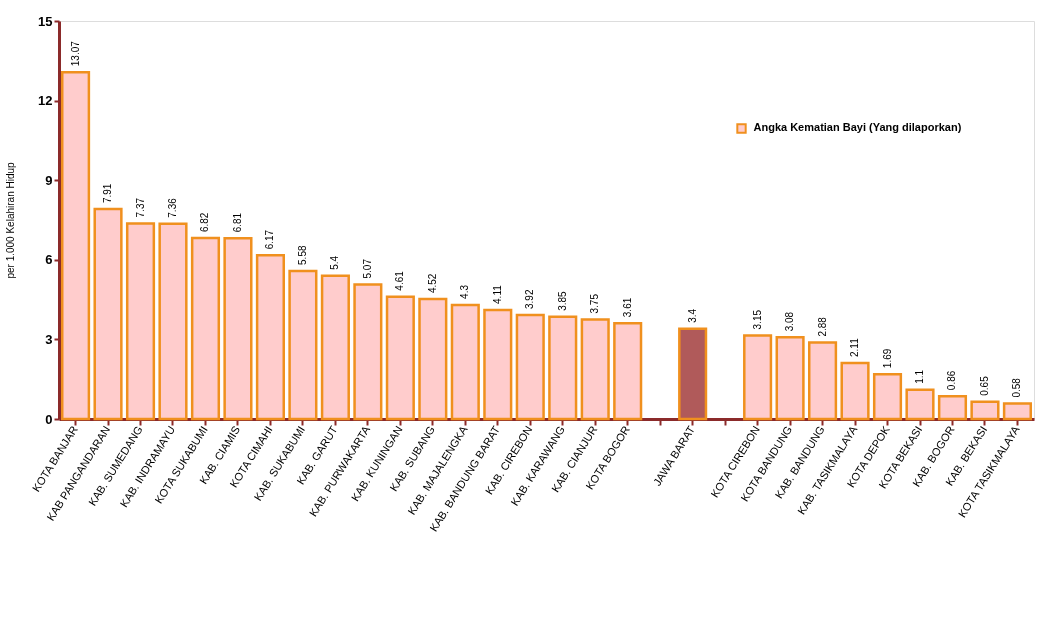  I want to click on y-tick-label: 9, so click(49, 180).